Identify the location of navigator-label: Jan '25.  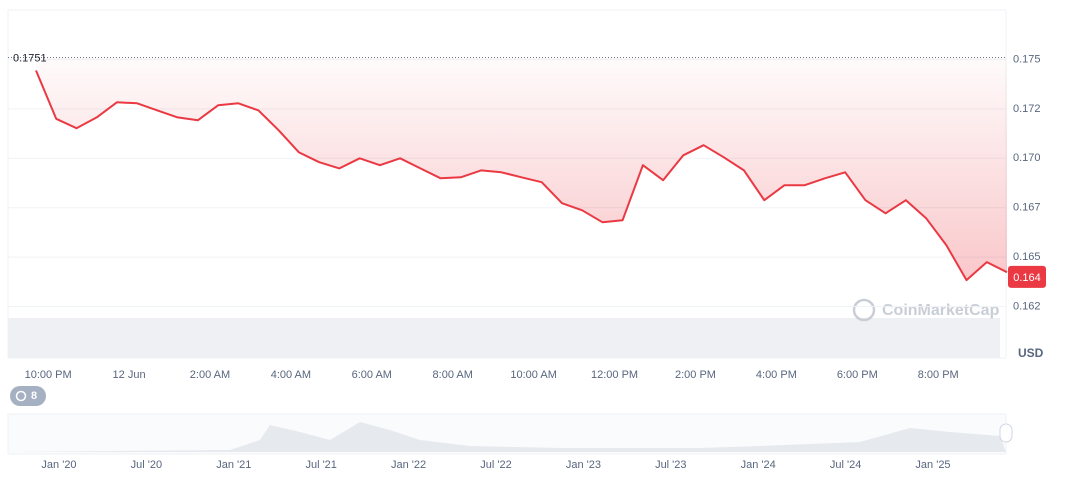
(932, 465).